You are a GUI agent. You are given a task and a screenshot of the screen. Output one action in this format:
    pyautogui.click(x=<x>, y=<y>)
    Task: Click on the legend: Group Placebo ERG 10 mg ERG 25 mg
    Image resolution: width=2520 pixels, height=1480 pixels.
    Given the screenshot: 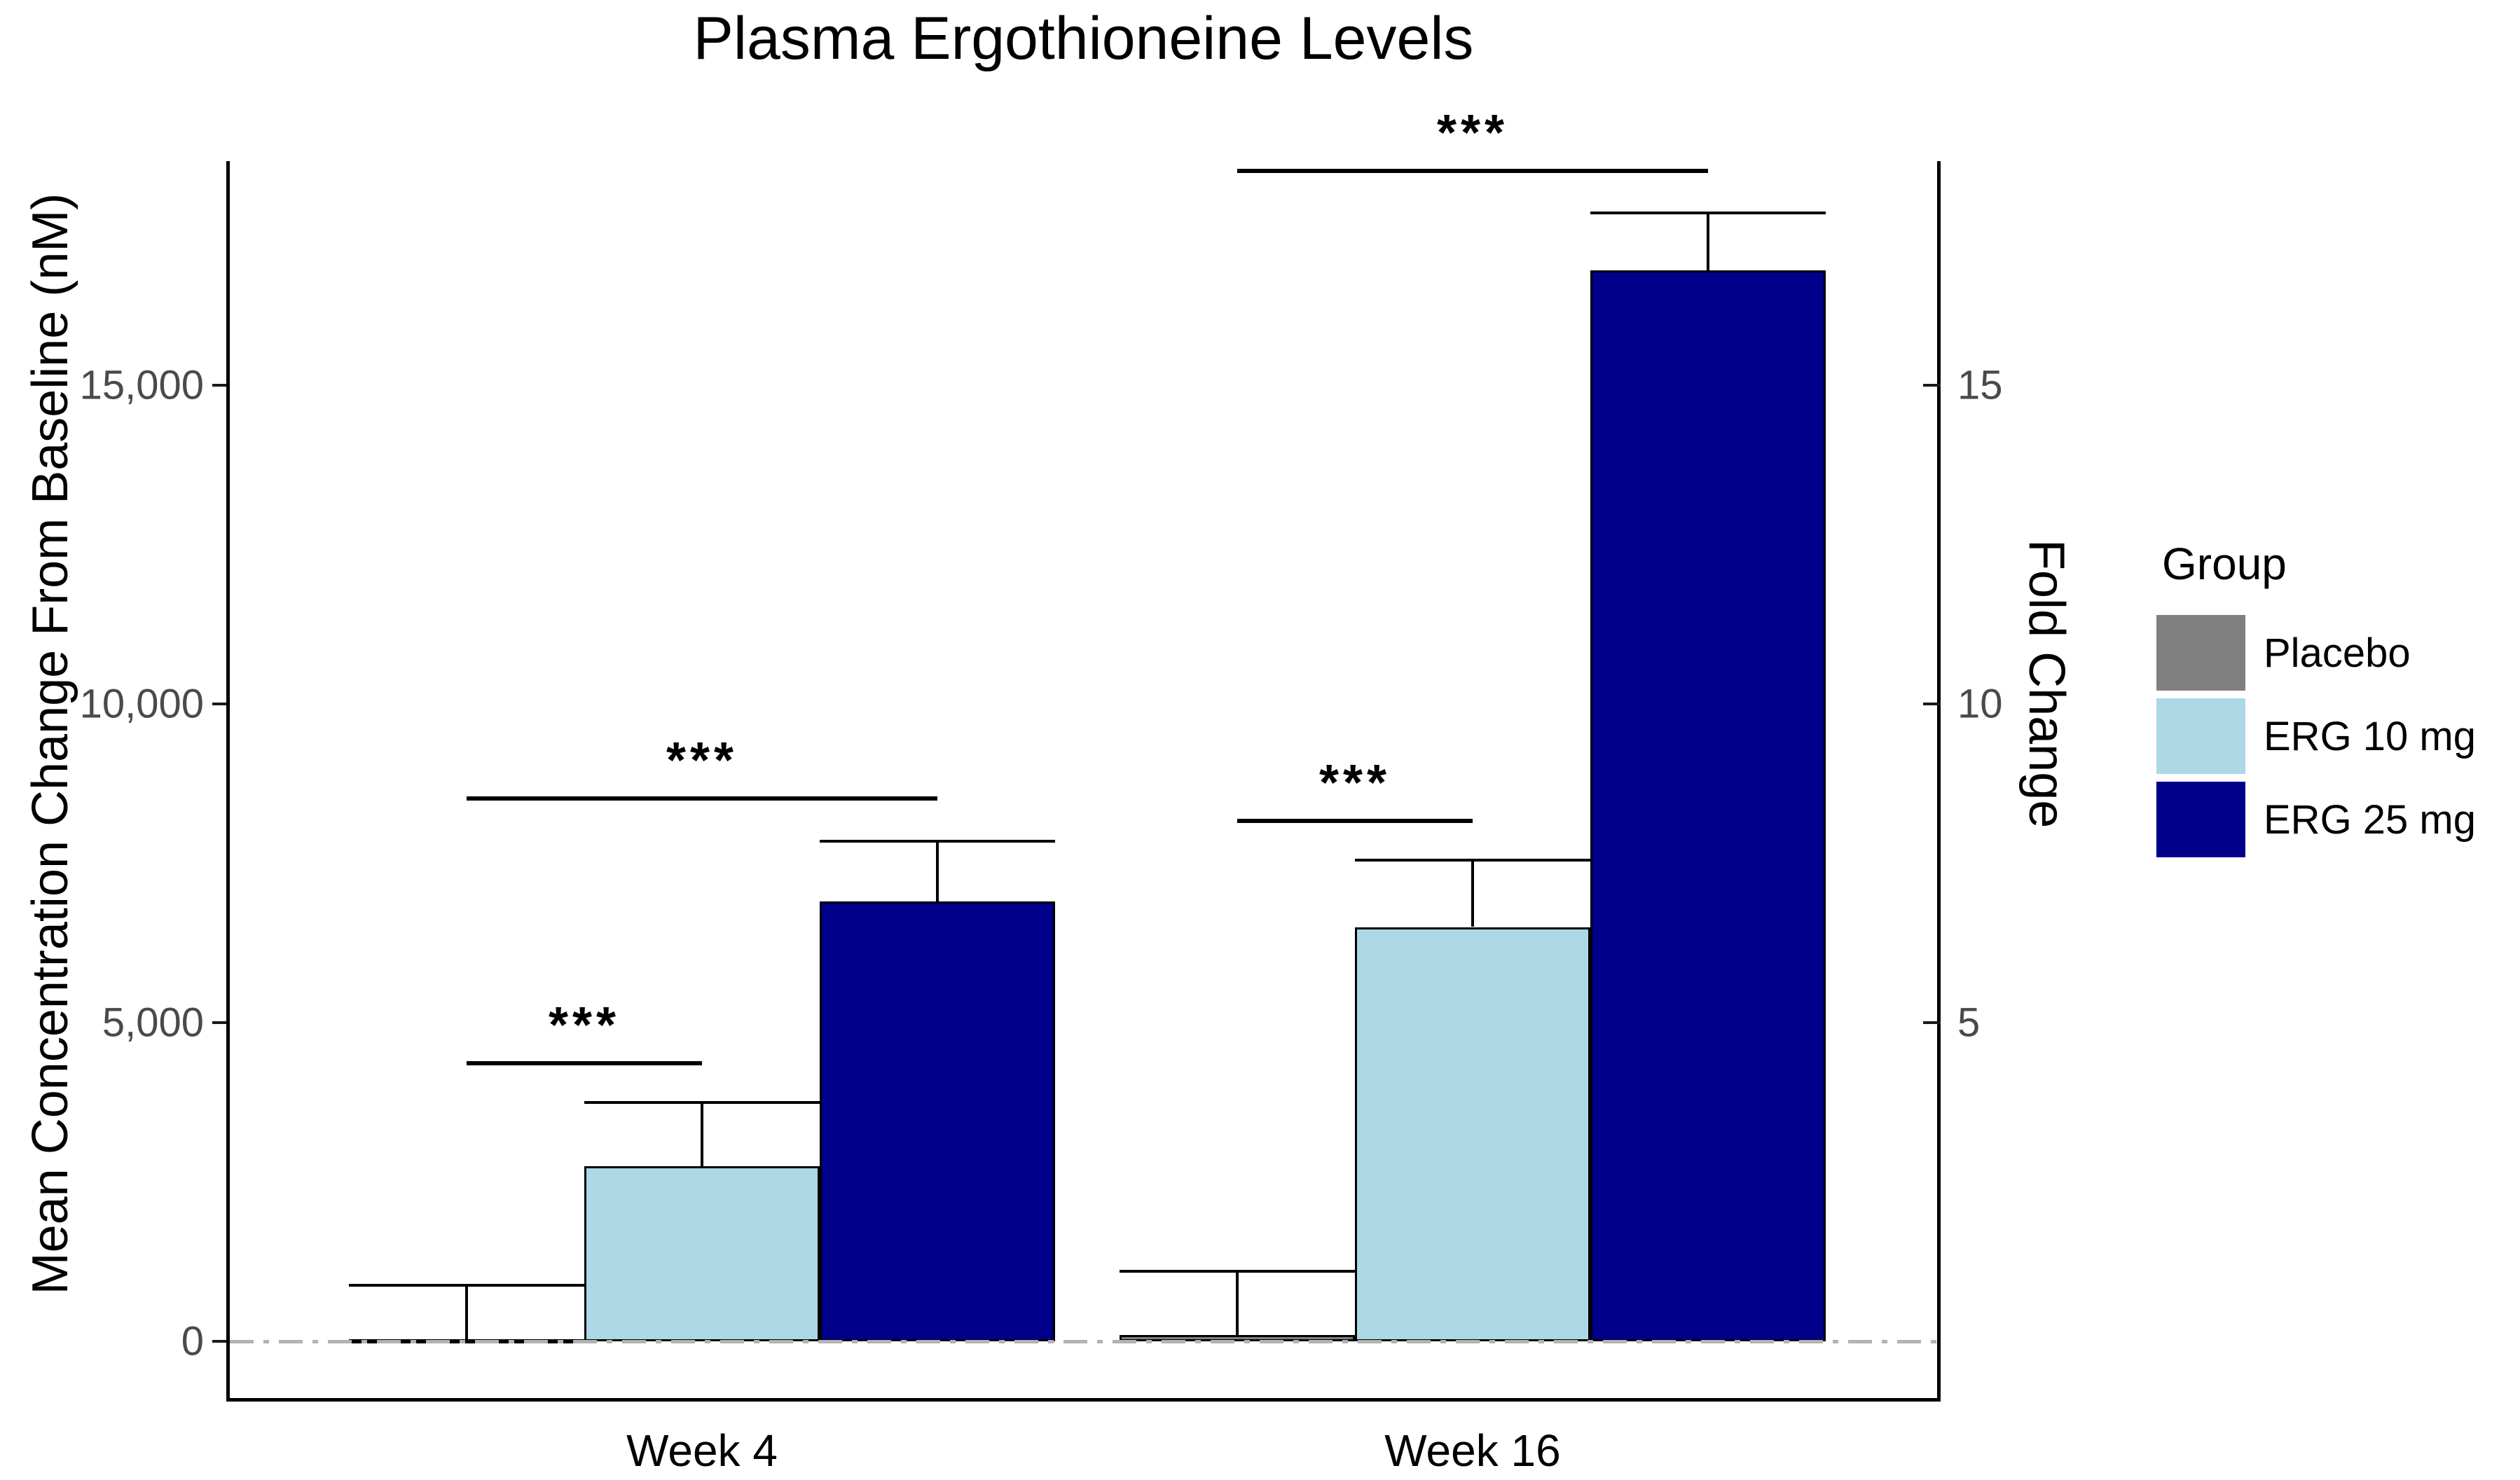 What is the action you would take?
    pyautogui.click(x=2316, y=701)
    